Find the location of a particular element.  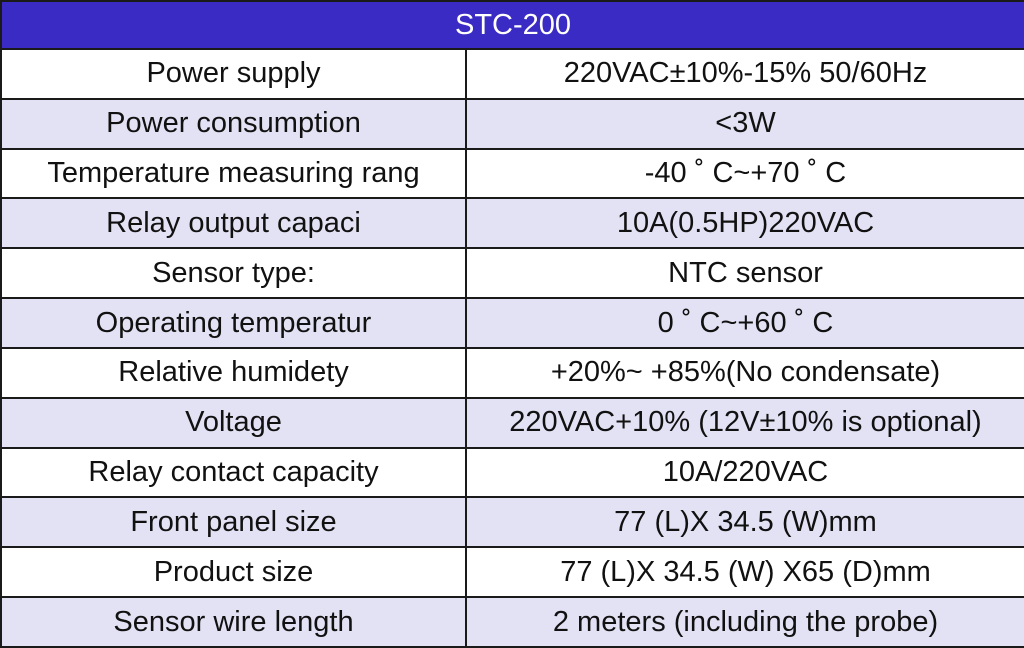

spec-value: 10A/220VAC is located at coordinates (744, 472).